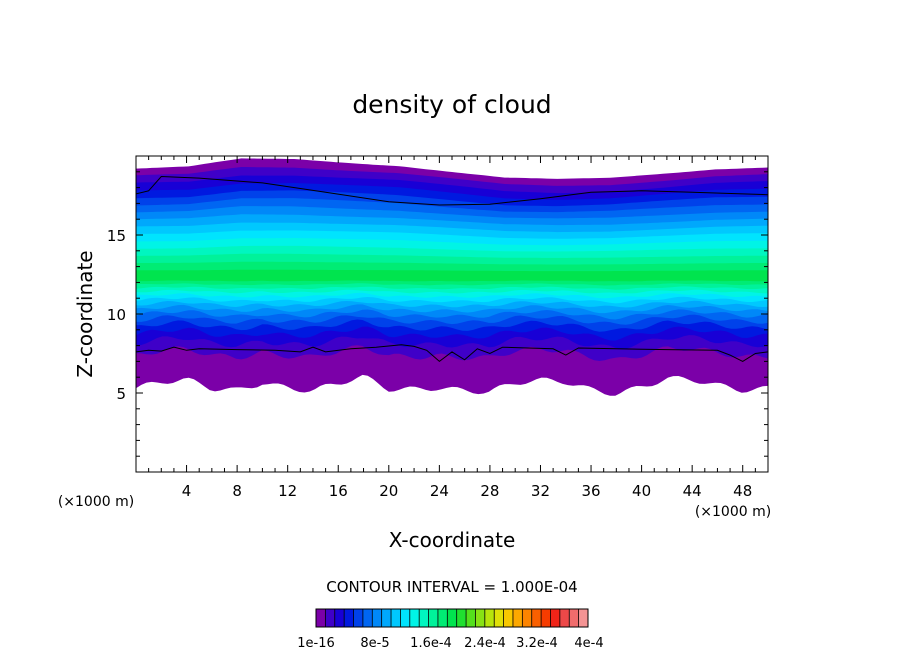 The width and height of the screenshot is (904, 654). I want to click on x-tick-label: 36, so click(590, 491).